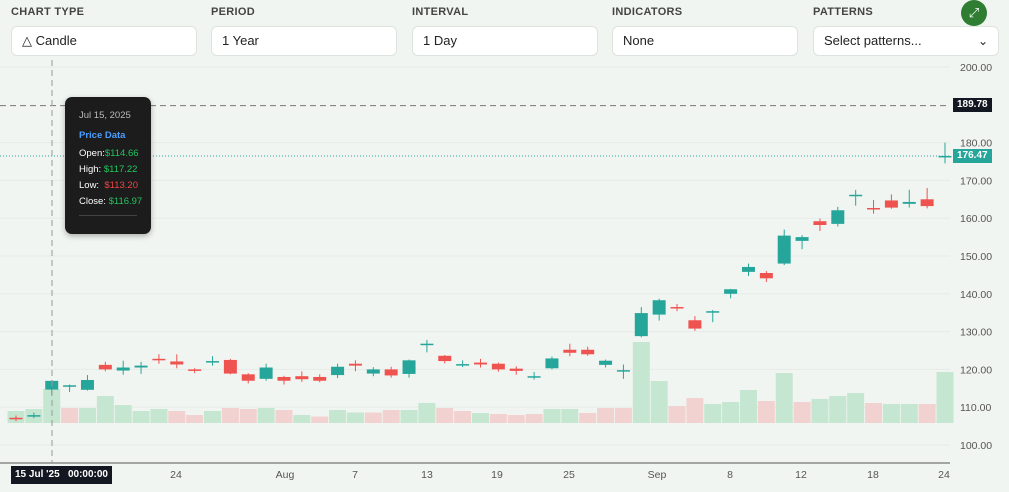 This screenshot has height=492, width=1009. What do you see at coordinates (89, 185) in the screenshot?
I see `low-label: Low:` at bounding box center [89, 185].